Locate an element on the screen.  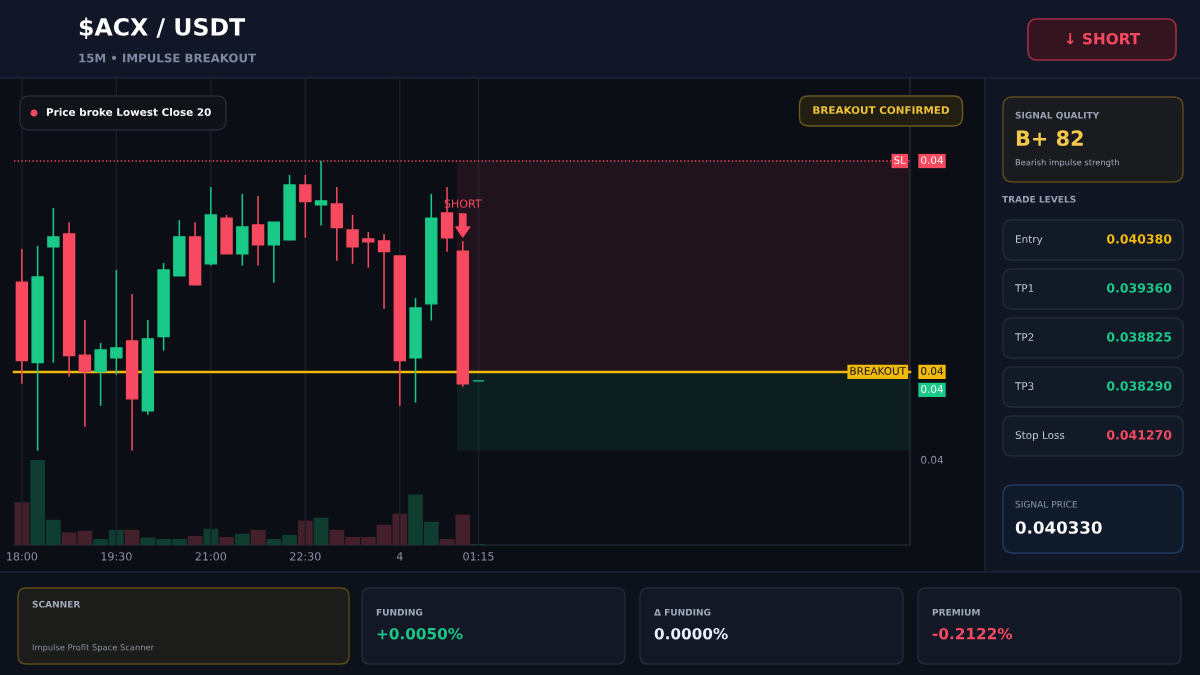
category-label: Δ FUNDING is located at coordinates (682, 612).